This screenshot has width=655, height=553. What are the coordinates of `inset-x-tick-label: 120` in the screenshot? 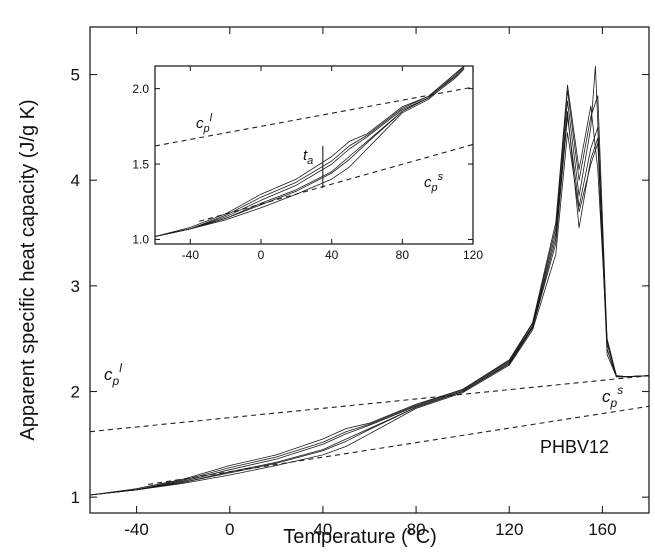 It's located at (473, 255).